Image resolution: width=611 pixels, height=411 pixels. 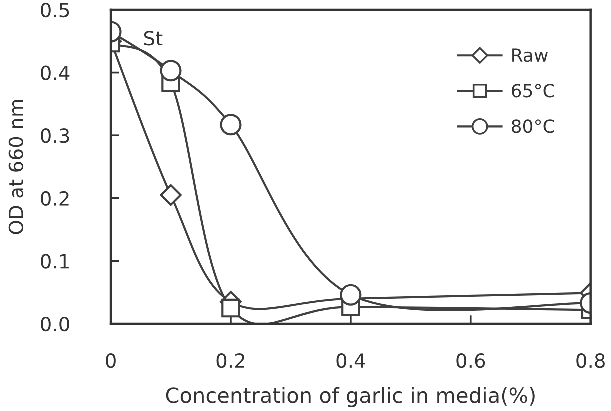 I want to click on legend-label: Raw, so click(x=530, y=55).